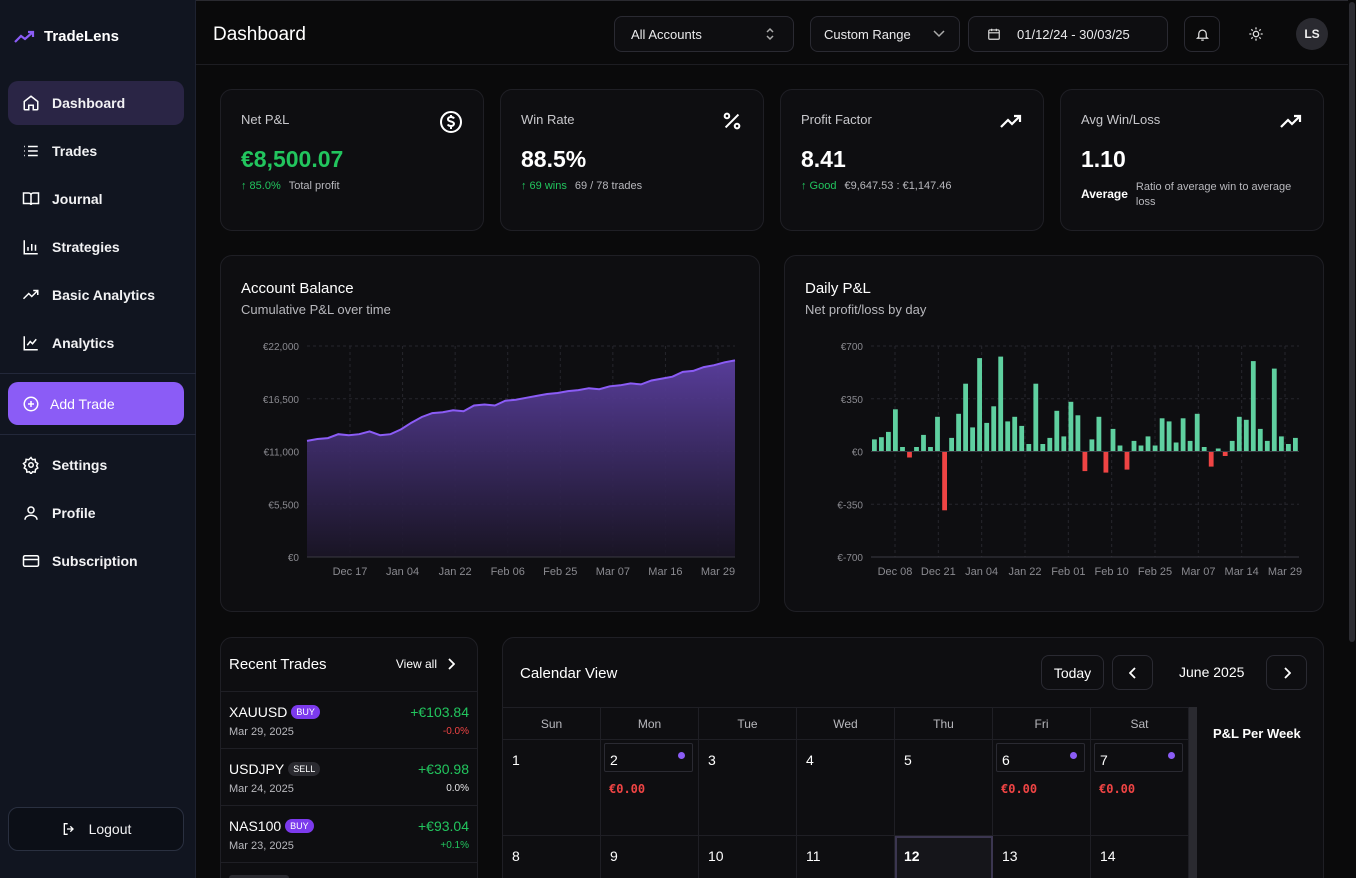 This screenshot has width=1356, height=878. What do you see at coordinates (885, 34) in the screenshot?
I see `range-select: Custom Range` at bounding box center [885, 34].